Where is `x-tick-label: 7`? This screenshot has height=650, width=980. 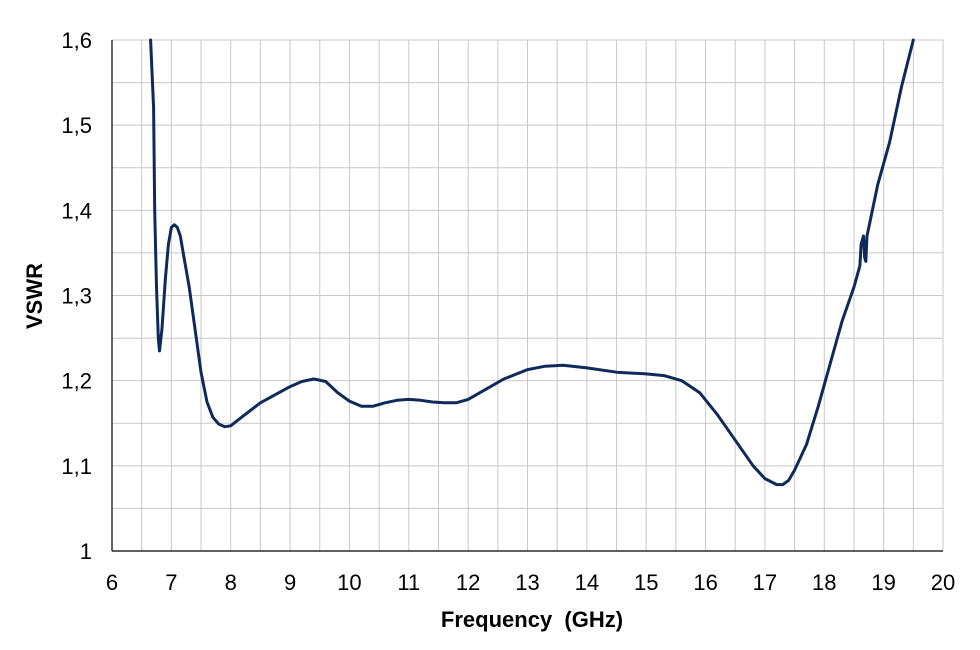
x-tick-label: 7 is located at coordinates (171, 582).